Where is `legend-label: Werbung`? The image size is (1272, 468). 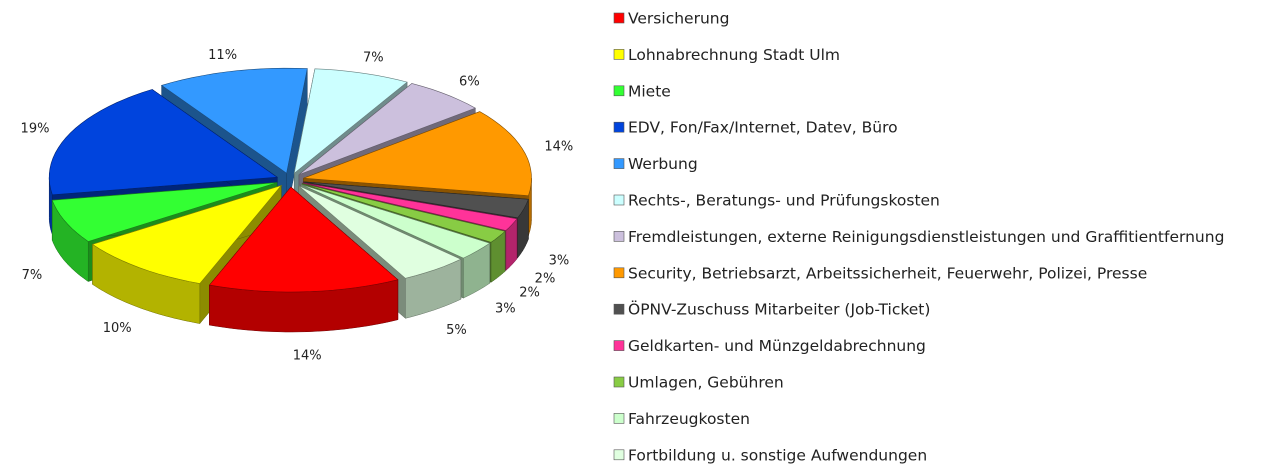
legend-label: Werbung is located at coordinates (663, 164).